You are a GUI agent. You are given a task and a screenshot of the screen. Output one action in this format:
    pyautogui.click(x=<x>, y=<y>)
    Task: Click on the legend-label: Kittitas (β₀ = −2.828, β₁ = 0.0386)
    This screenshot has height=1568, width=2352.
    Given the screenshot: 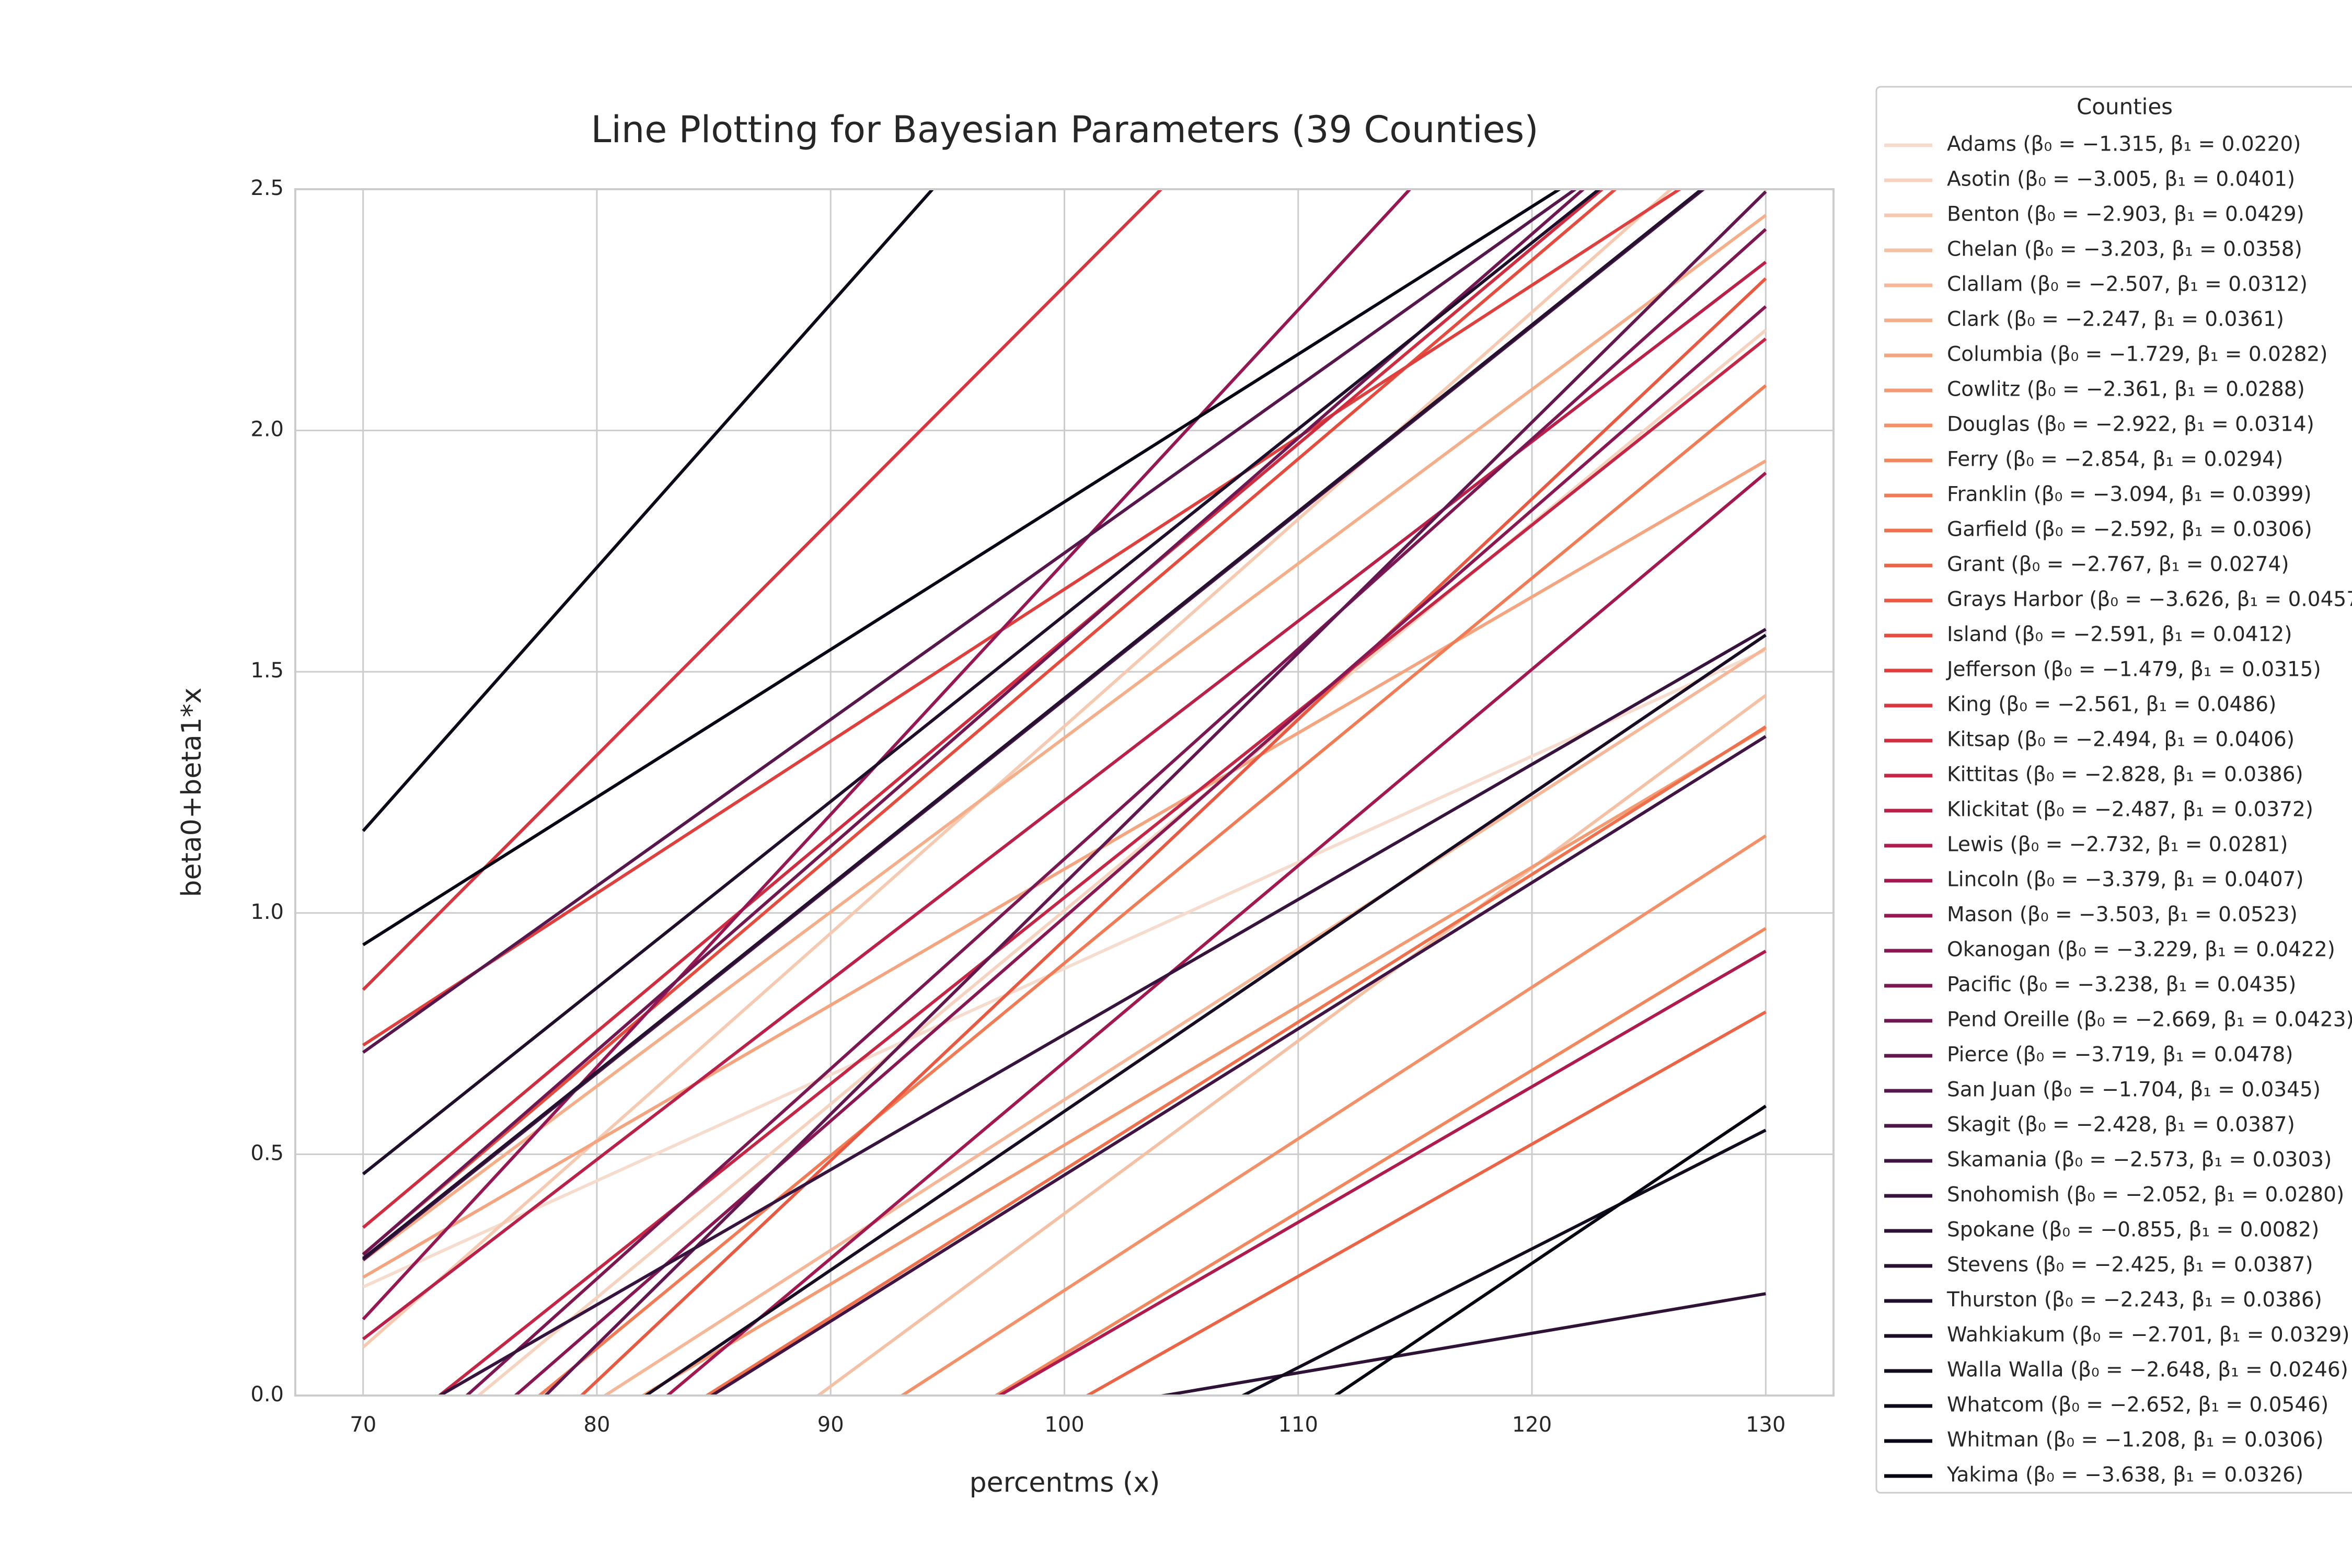 What is the action you would take?
    pyautogui.click(x=2125, y=775)
    